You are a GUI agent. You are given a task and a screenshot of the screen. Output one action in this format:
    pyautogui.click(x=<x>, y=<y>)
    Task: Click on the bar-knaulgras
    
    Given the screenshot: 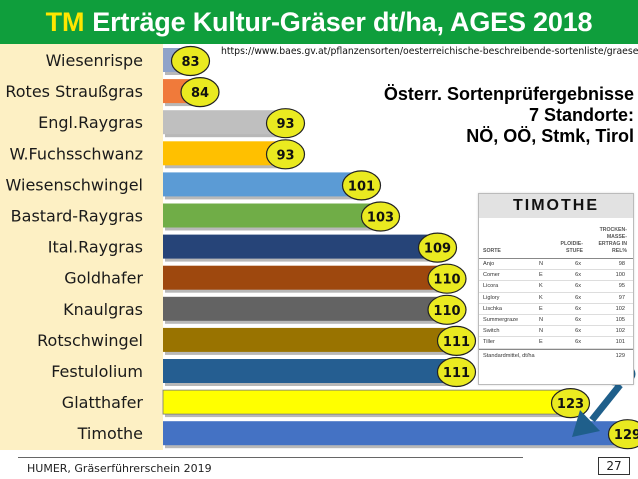 What is the action you would take?
    pyautogui.click(x=305, y=308)
    